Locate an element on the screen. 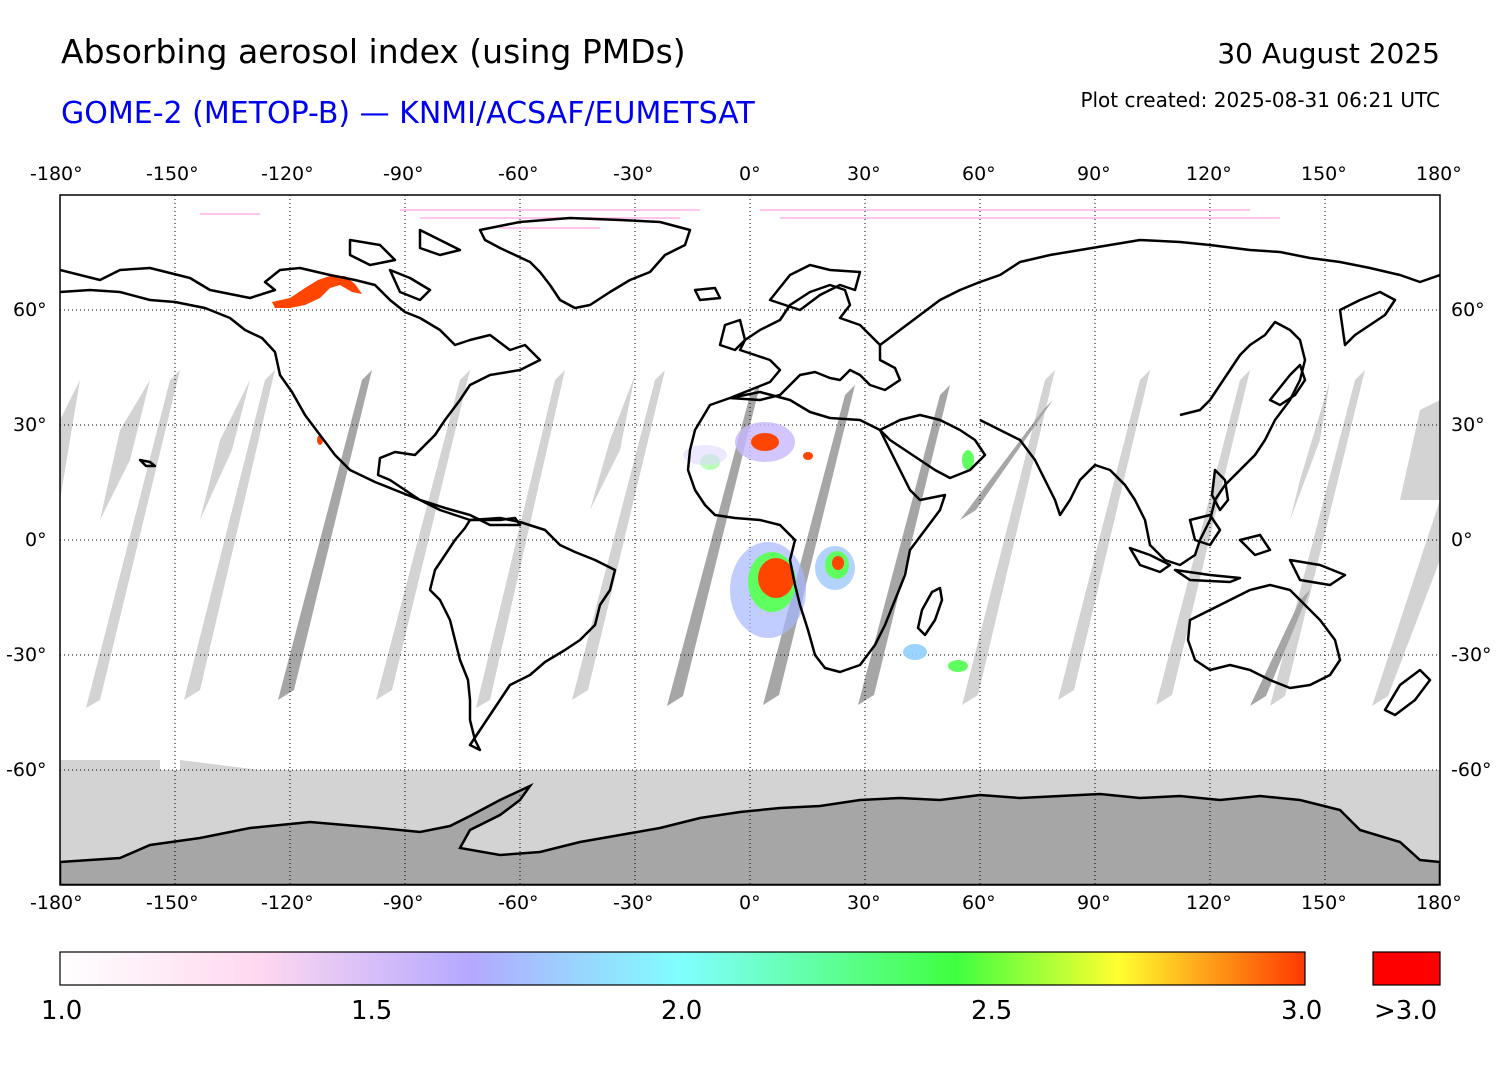 The height and width of the screenshot is (1065, 1500). lon-label-top: 180° is located at coordinates (1439, 174).